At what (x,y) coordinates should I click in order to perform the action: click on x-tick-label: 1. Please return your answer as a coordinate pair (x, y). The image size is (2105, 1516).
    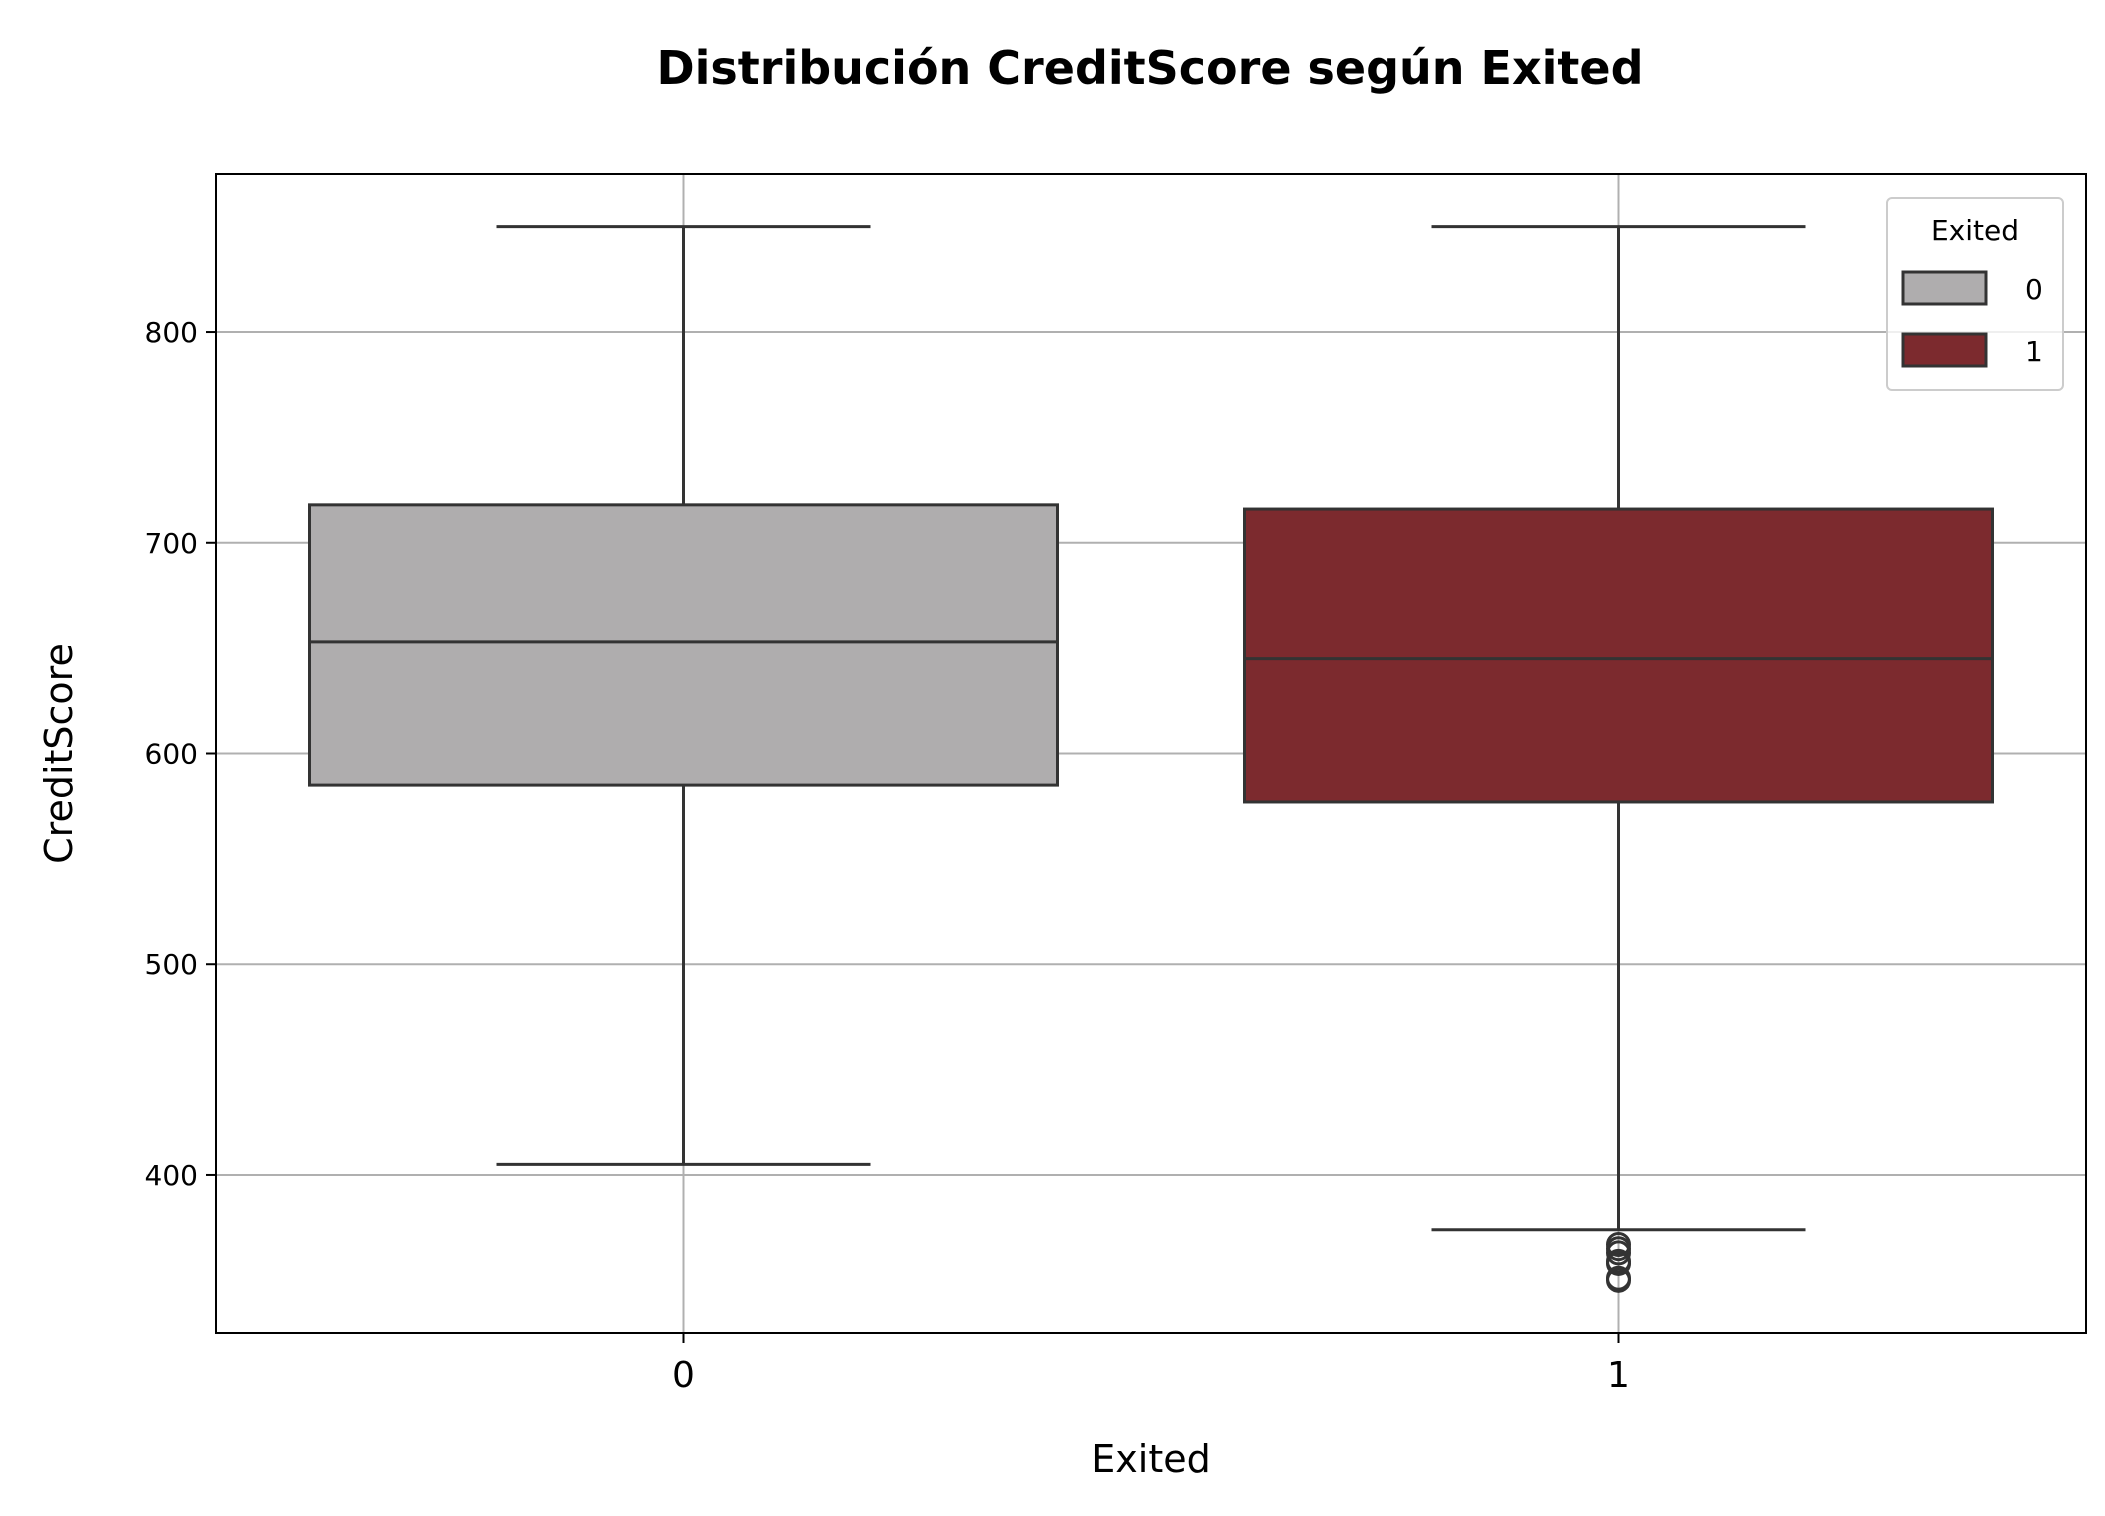
    Looking at the image, I should click on (1618, 1375).